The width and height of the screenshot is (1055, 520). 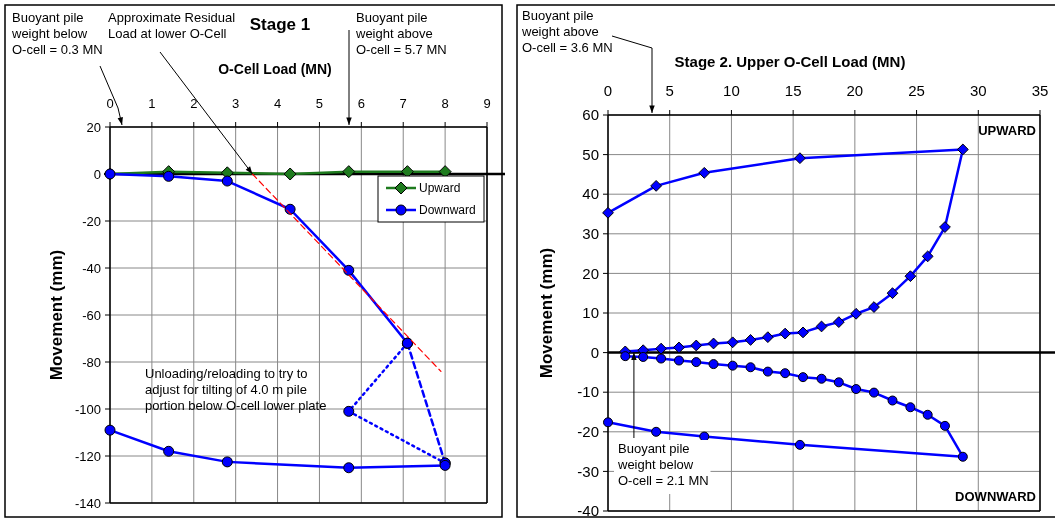 What do you see at coordinates (87, 409) in the screenshot?
I see `y-tick-label: -100` at bounding box center [87, 409].